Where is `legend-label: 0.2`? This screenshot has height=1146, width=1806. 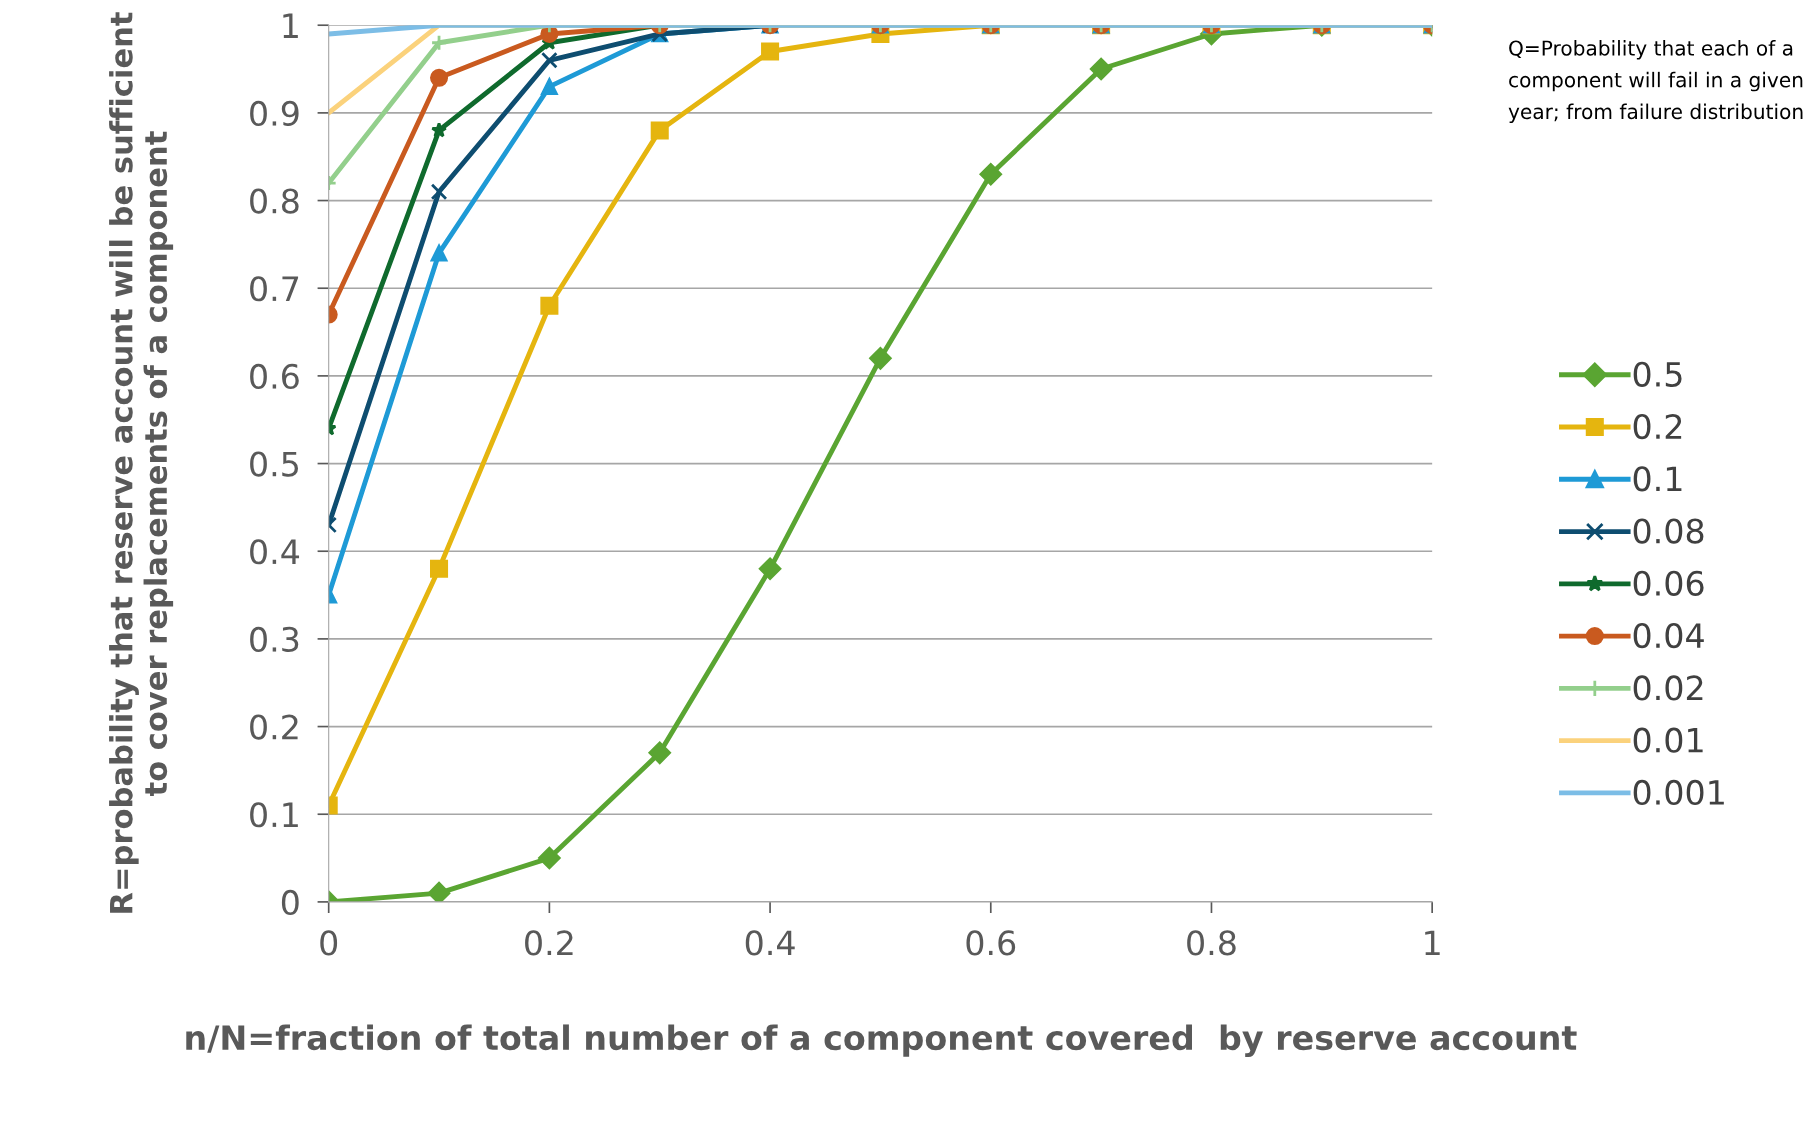
legend-label: 0.2 is located at coordinates (1657, 426).